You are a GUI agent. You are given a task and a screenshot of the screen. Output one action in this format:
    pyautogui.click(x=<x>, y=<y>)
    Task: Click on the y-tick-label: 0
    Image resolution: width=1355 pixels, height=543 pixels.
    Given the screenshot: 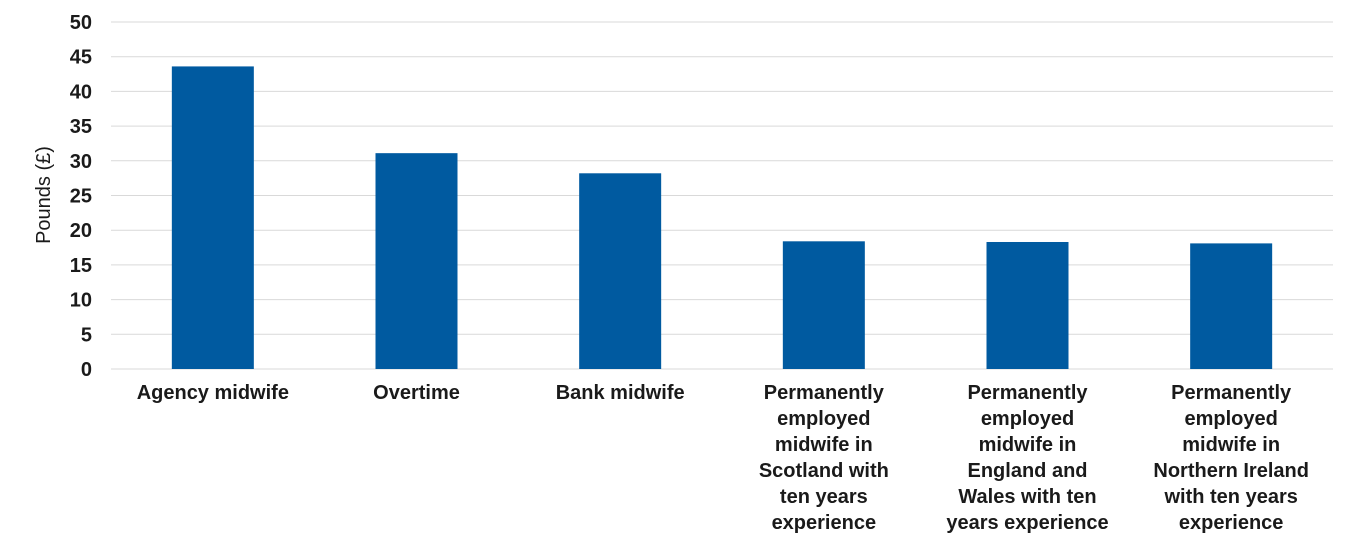 What is the action you would take?
    pyautogui.click(x=86, y=370)
    